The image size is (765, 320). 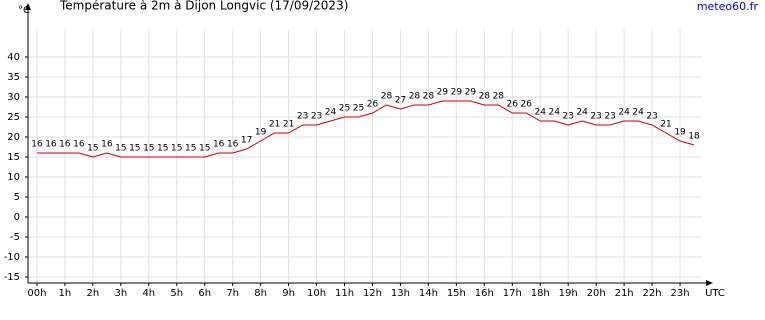 What do you see at coordinates (36, 293) in the screenshot?
I see `x-tick-label: 00h` at bounding box center [36, 293].